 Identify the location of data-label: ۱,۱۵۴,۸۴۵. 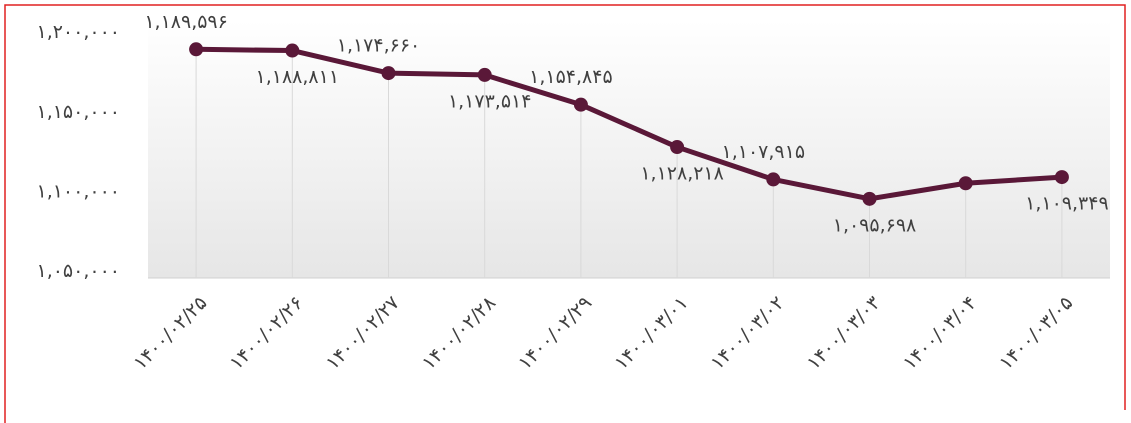
(571, 77).